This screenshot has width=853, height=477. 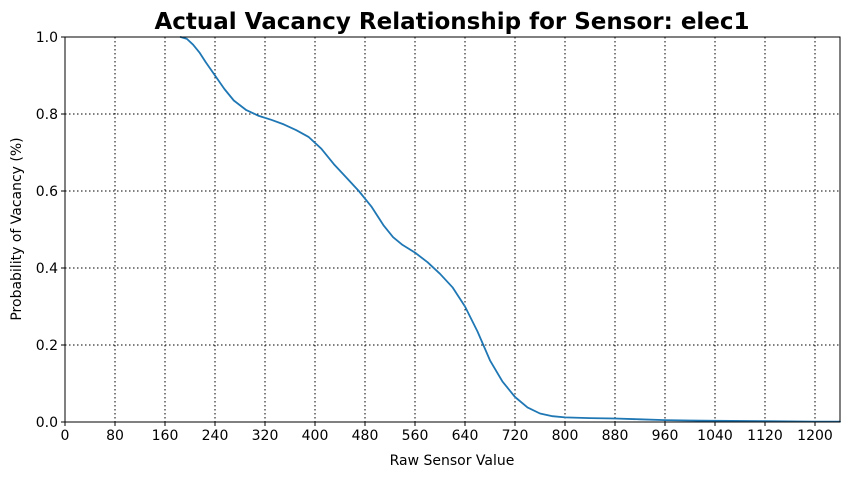 What do you see at coordinates (47, 346) in the screenshot?
I see `y-tick-label: 0.2` at bounding box center [47, 346].